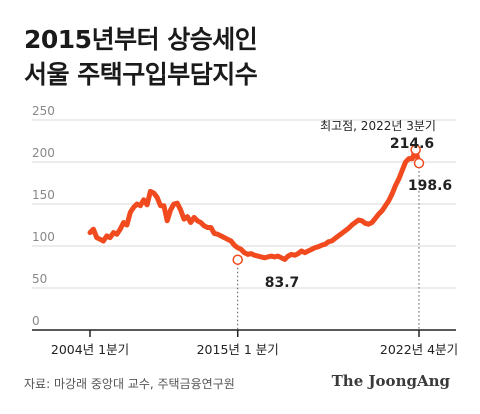  I want to click on y-tick-label: 0, so click(36, 321).